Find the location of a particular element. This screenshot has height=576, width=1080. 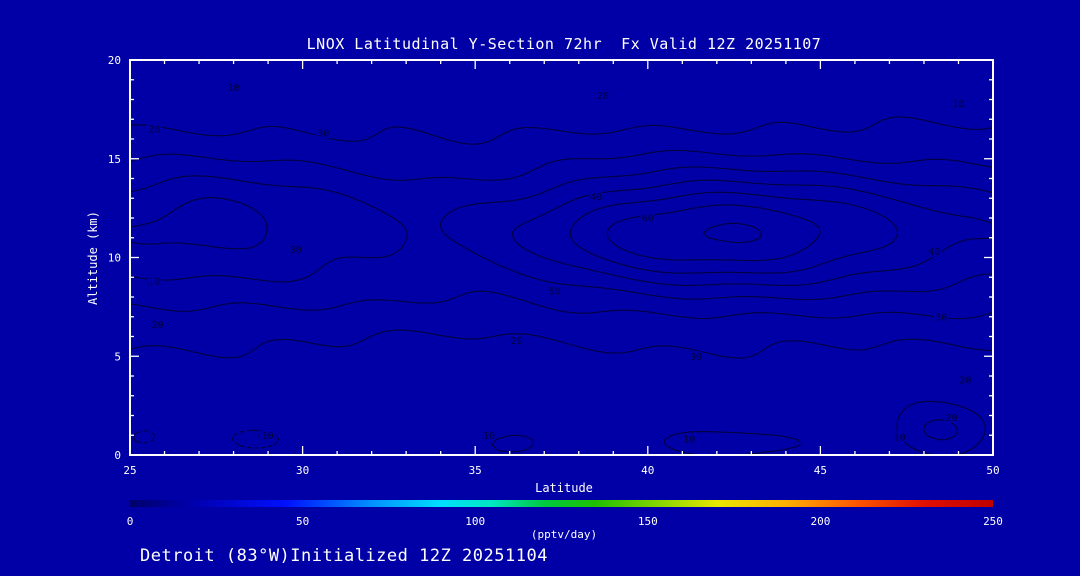

x-tick-label: 35 is located at coordinates (475, 470).